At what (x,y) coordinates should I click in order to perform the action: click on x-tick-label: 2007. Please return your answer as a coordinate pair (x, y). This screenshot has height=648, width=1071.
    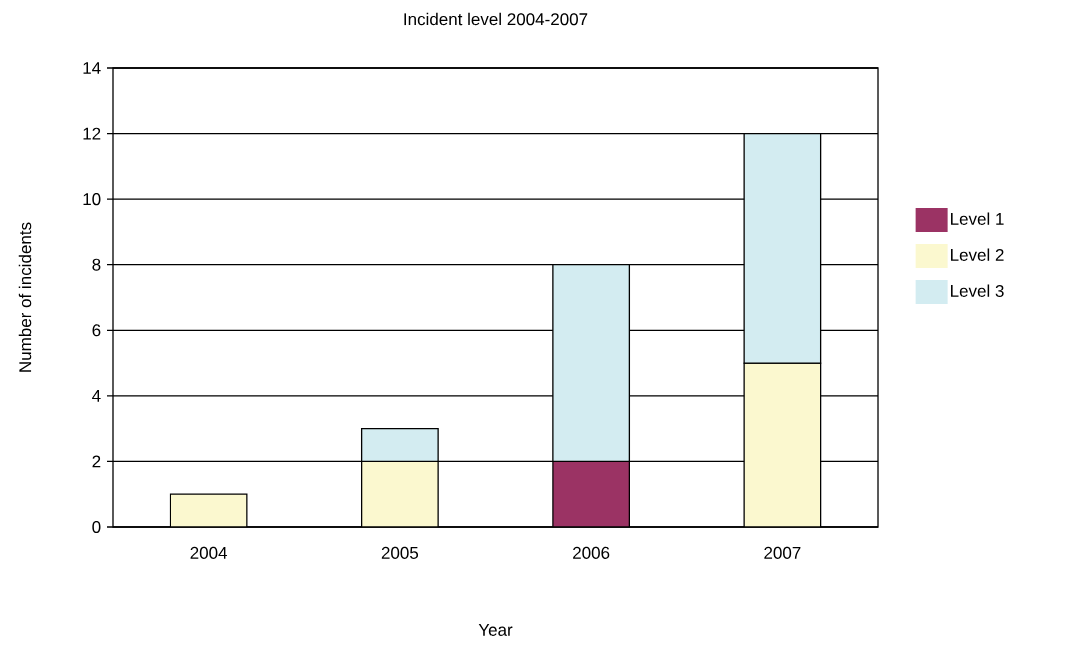
    Looking at the image, I should click on (782, 552).